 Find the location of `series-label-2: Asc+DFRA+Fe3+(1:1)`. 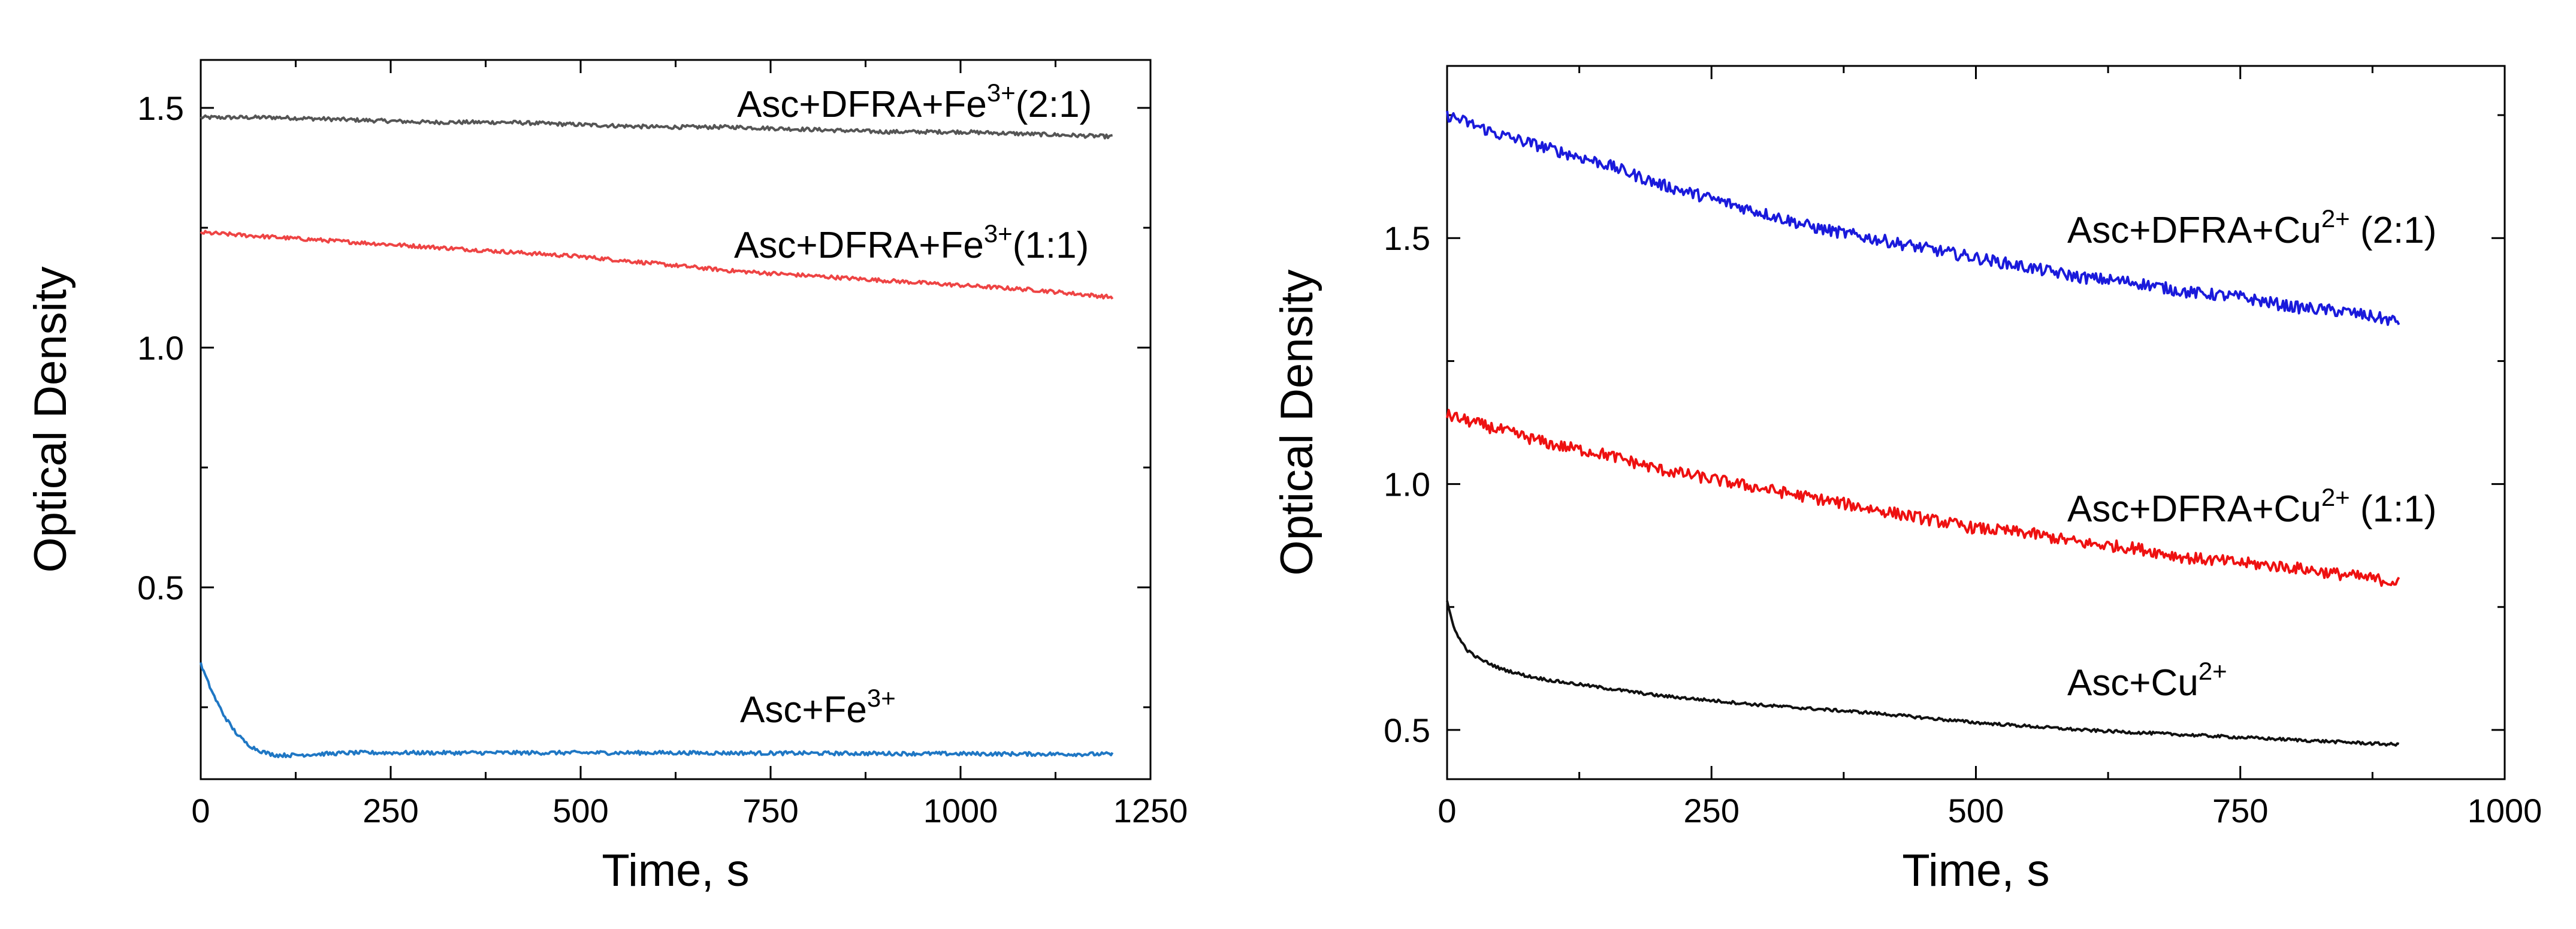

series-label-2: Asc+DFRA+Fe3+(1:1) is located at coordinates (912, 242).